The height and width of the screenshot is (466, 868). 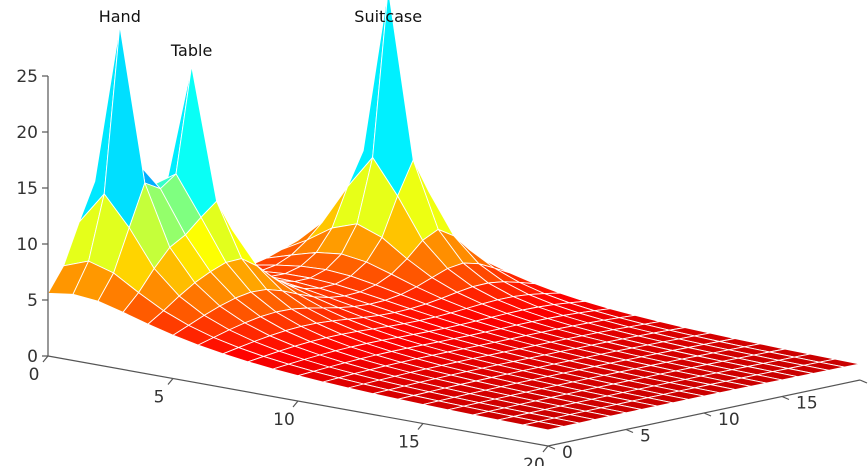 What do you see at coordinates (534, 460) in the screenshot?
I see `x-tick-label: 20` at bounding box center [534, 460].